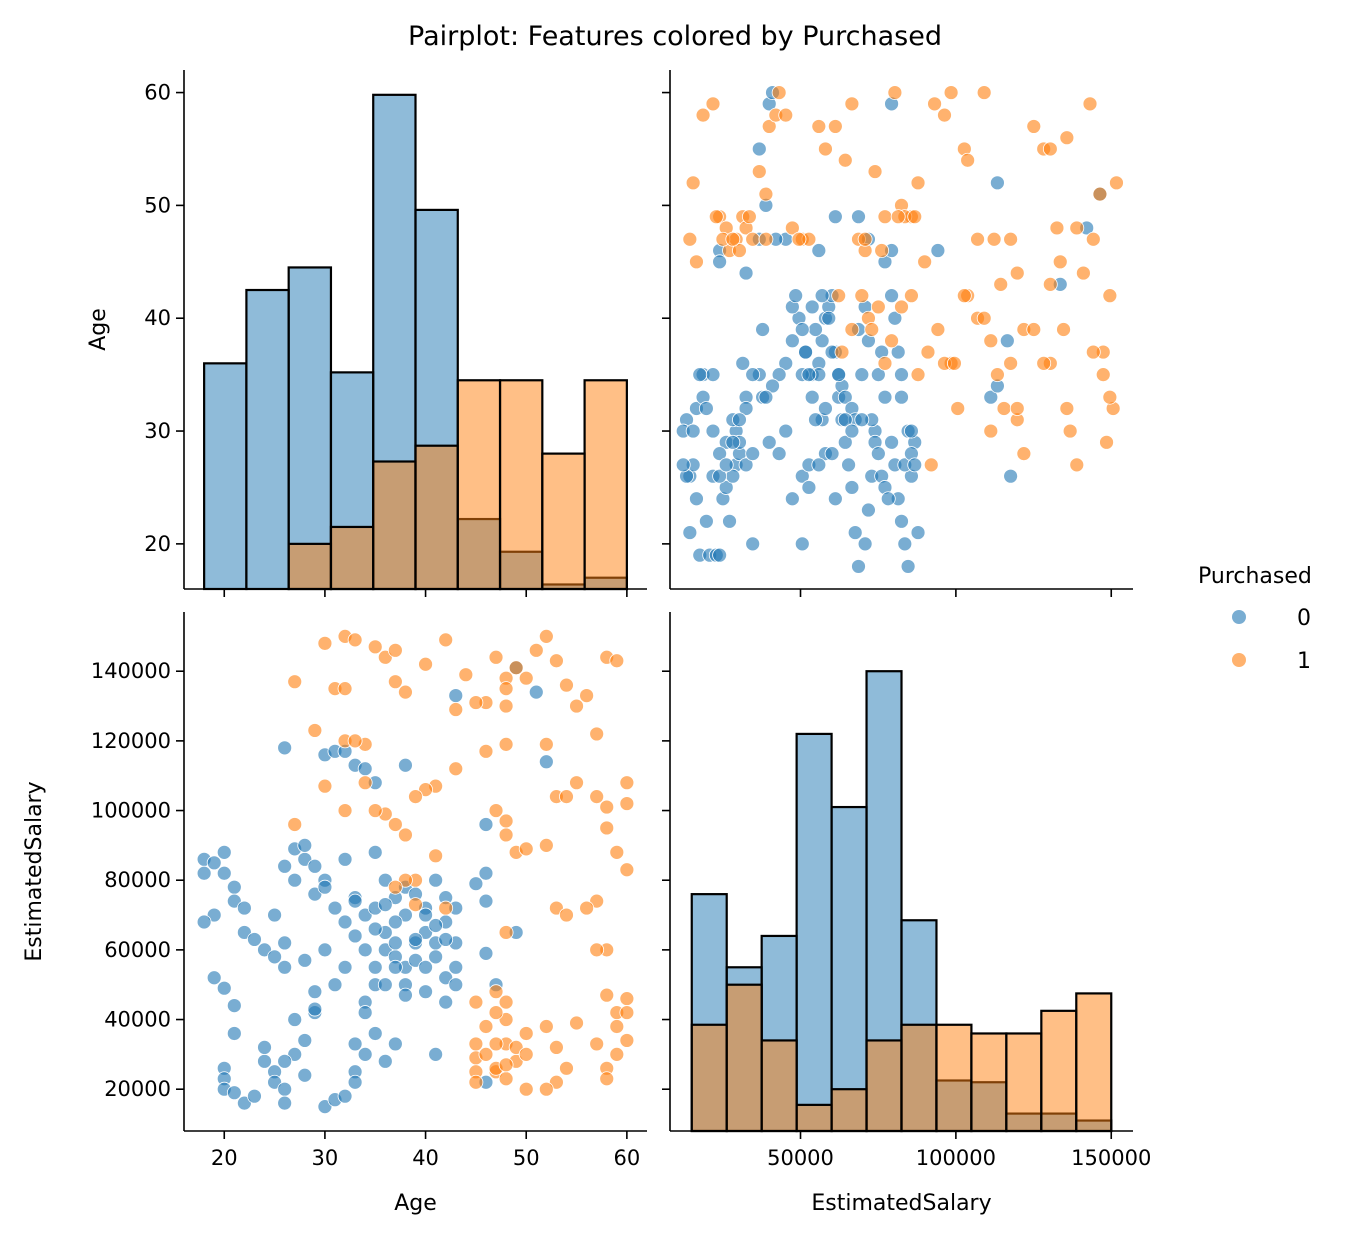 The image size is (1364, 1238). I want to click on y-tick-label: 140000, so click(131, 671).